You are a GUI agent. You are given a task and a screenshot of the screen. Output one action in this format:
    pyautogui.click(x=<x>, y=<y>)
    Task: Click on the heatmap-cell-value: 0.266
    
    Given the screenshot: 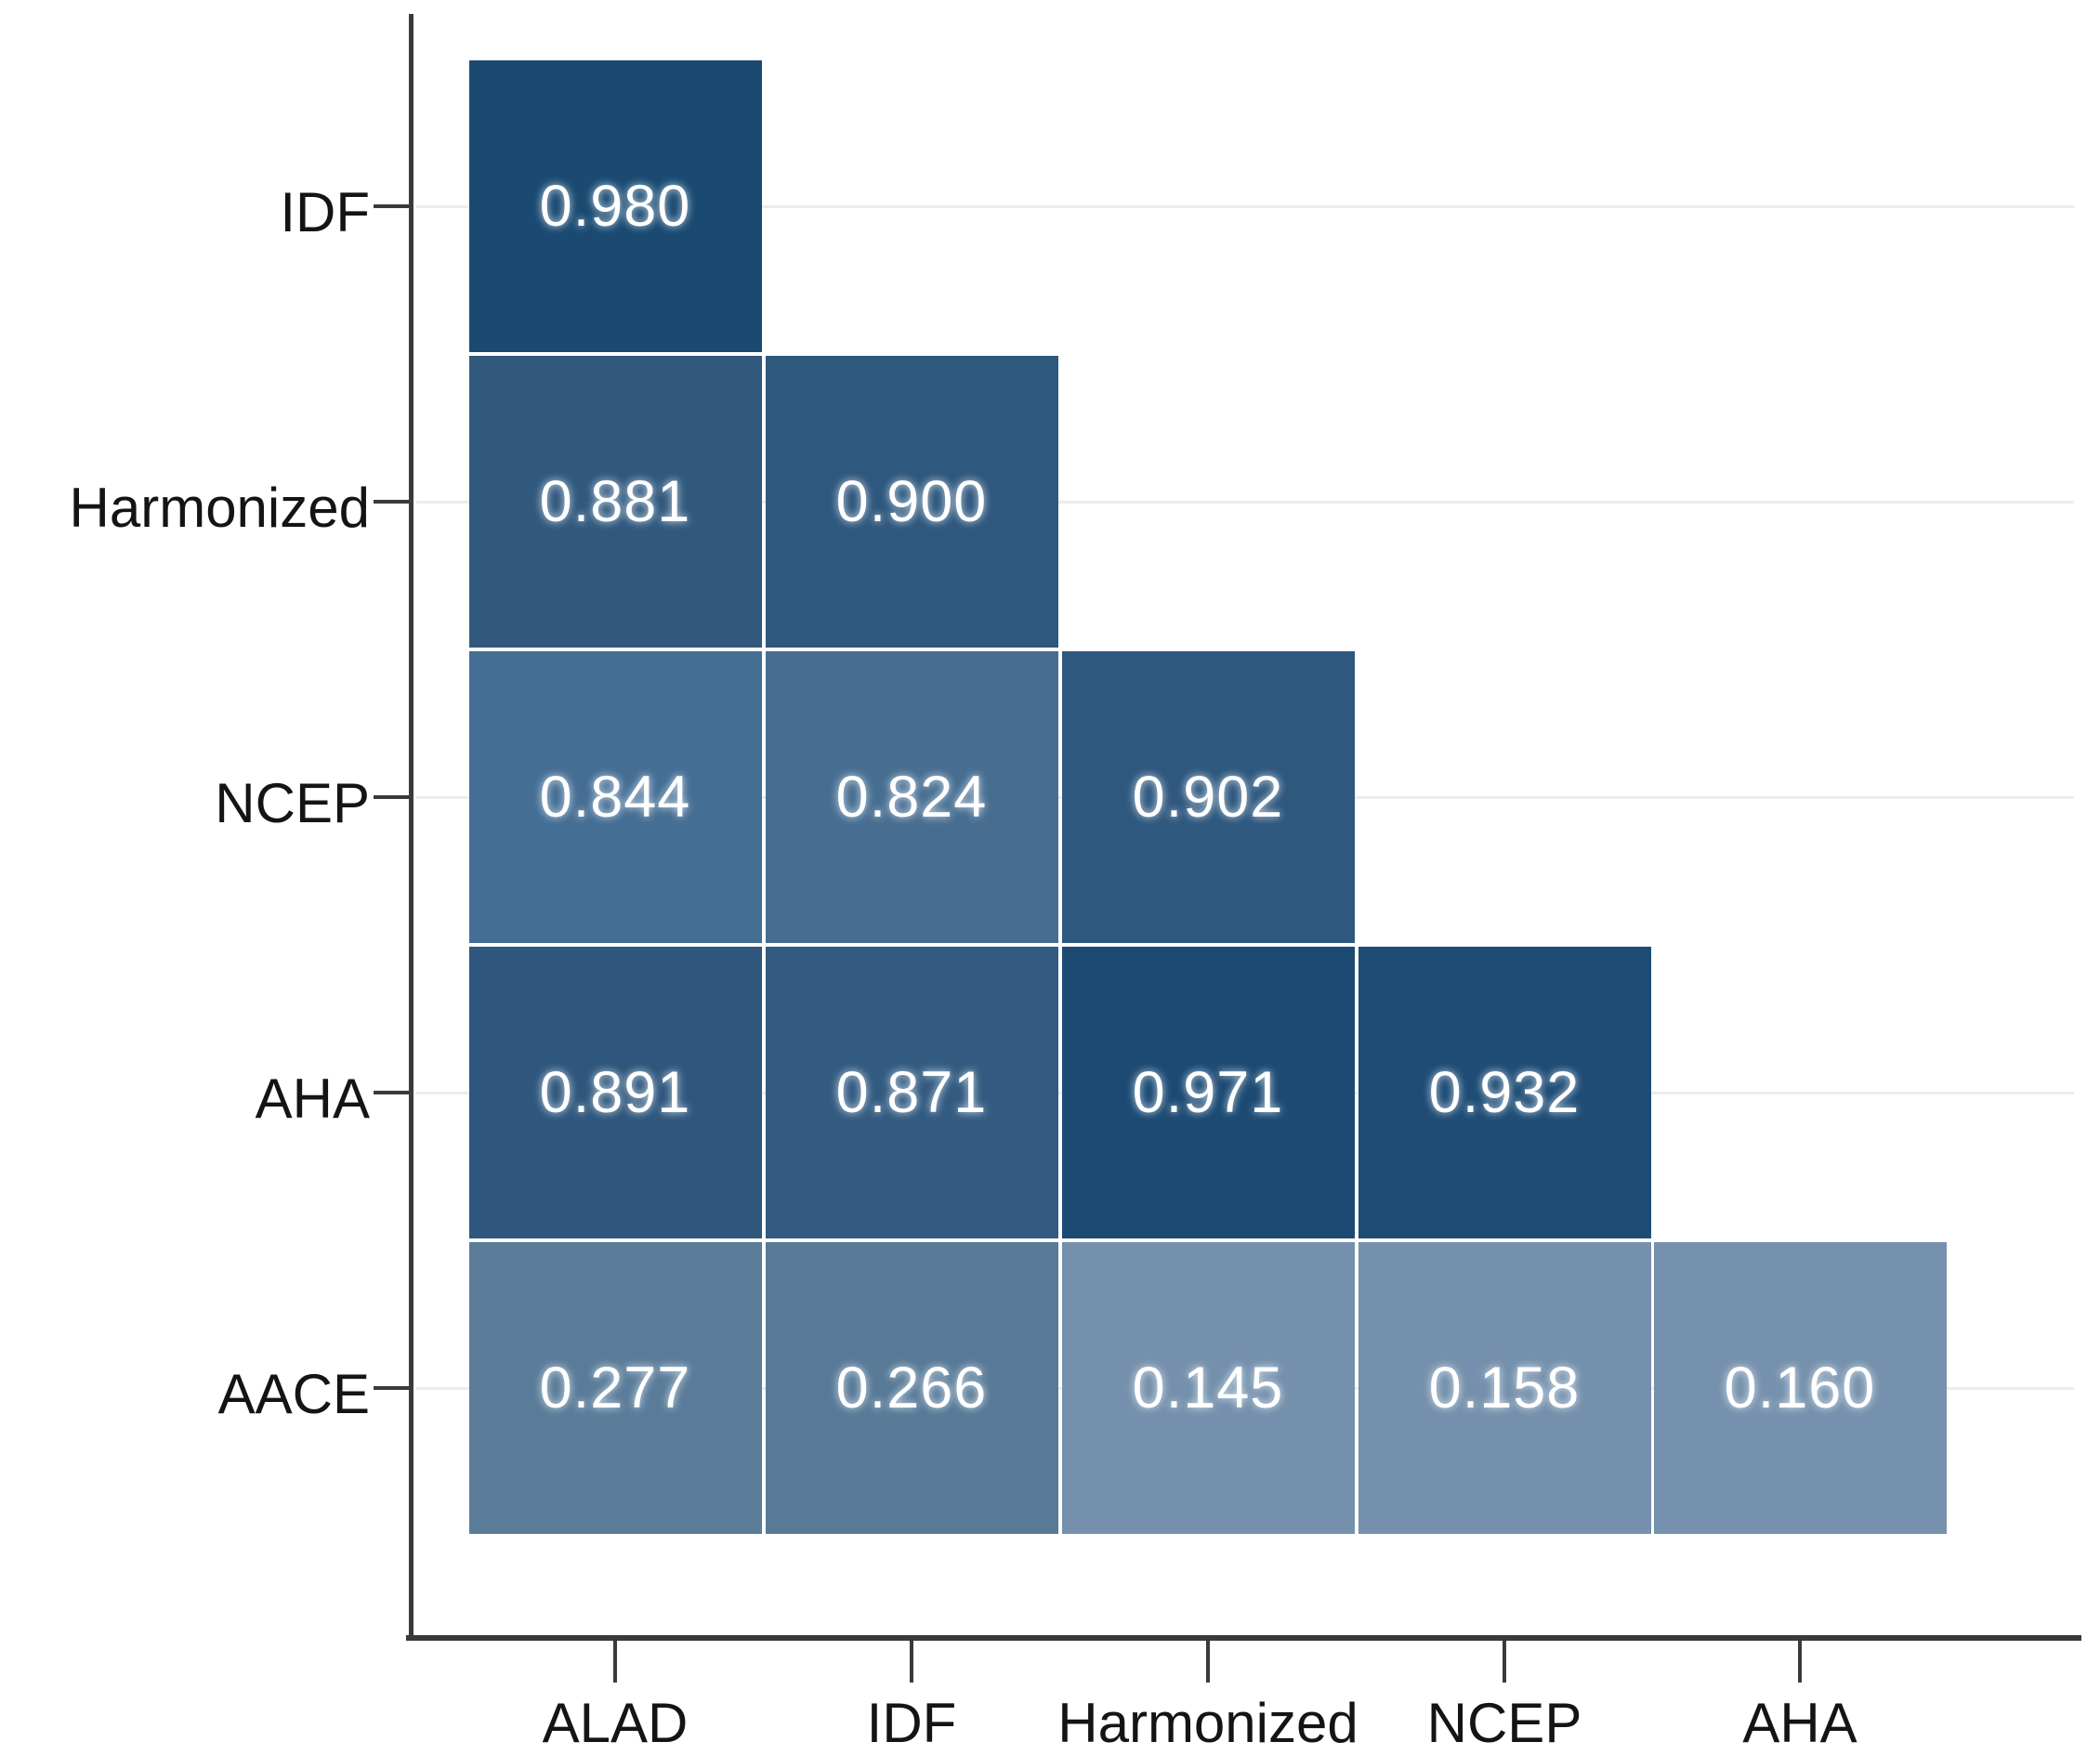 What is the action you would take?
    pyautogui.click(x=911, y=1388)
    